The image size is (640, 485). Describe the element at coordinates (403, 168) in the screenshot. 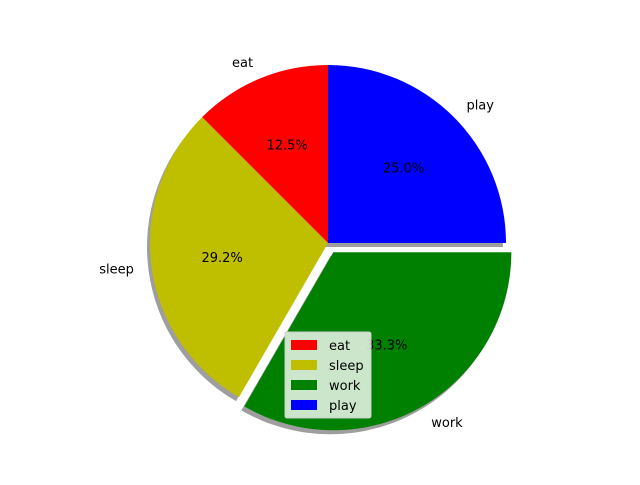

I see `slice-percent-play: 25.0%` at that location.